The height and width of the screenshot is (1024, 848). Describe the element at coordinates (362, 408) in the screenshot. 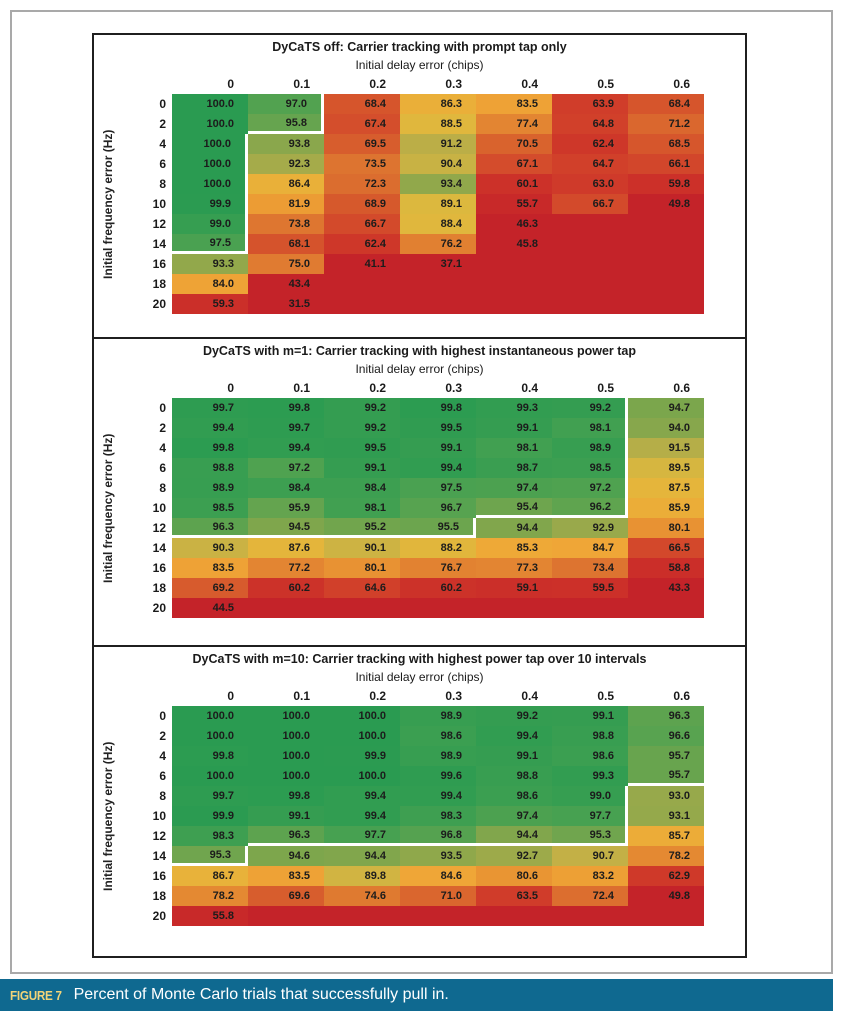

I see `heatmap-cell: 99.2` at that location.